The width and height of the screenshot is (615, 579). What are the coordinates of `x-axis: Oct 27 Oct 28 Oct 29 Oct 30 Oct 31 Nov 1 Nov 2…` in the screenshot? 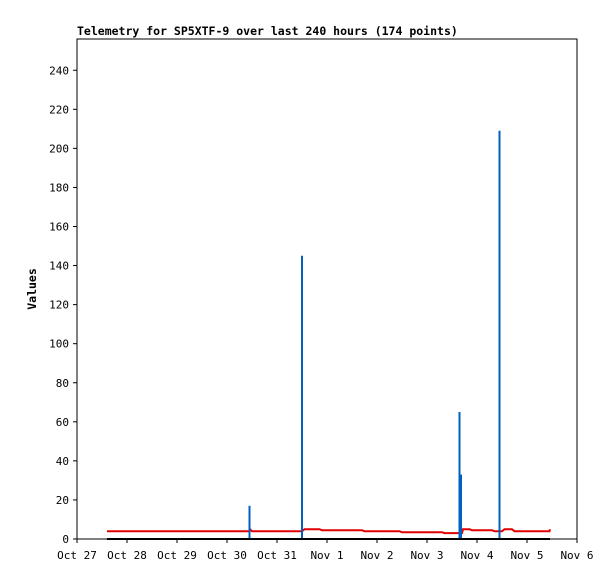 It's located at (325, 550).